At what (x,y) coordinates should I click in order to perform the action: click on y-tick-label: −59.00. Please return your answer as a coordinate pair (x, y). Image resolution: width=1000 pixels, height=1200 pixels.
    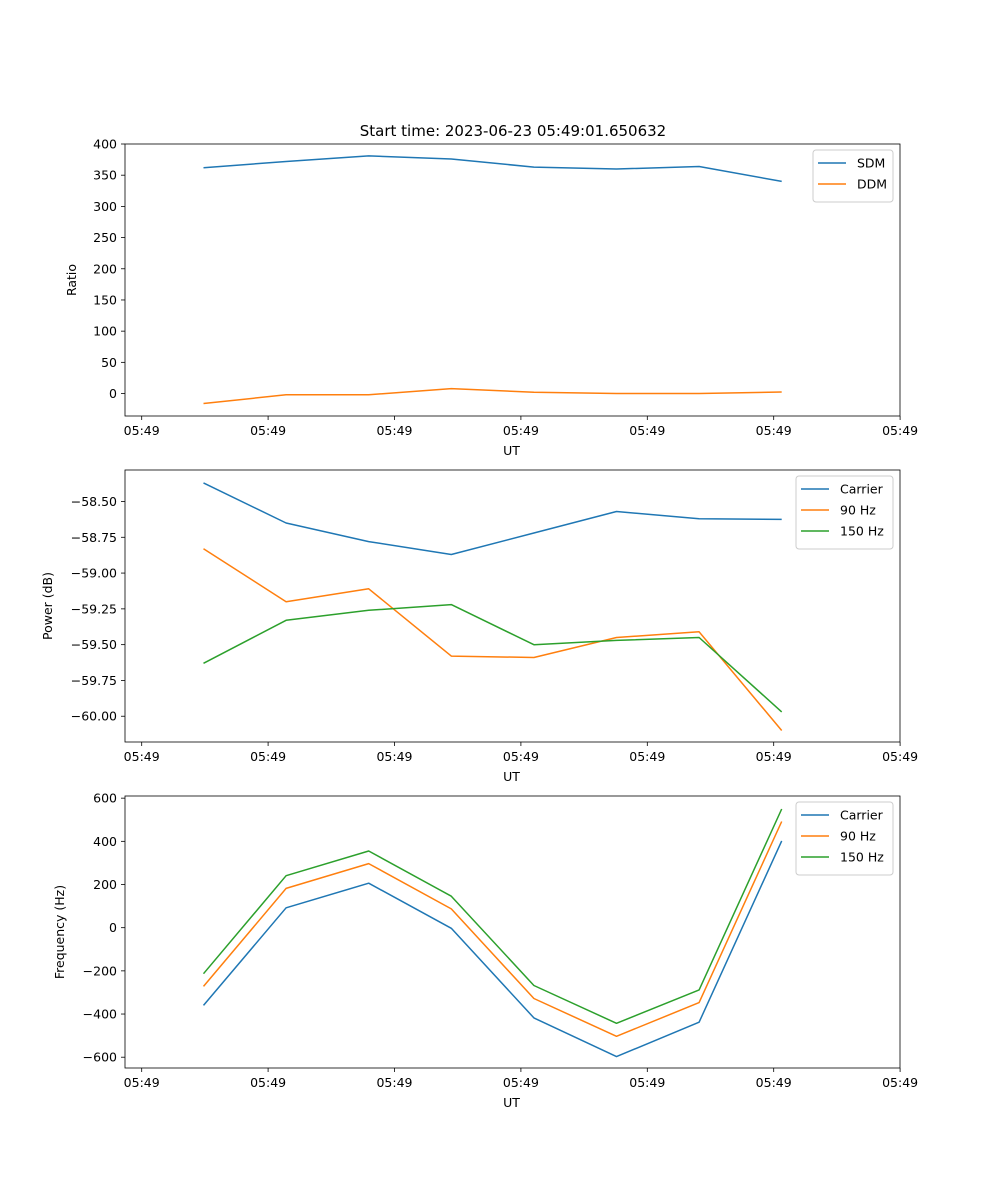
    Looking at the image, I should click on (94, 573).